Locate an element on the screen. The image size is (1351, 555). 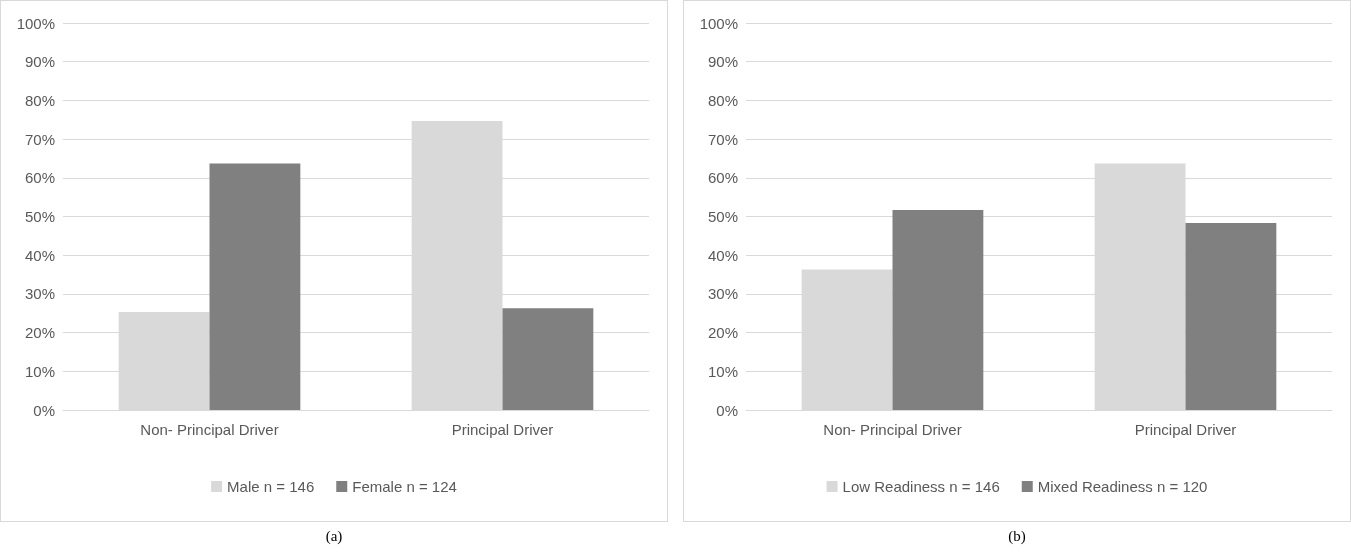
text: (b) is located at coordinates (1017, 536).